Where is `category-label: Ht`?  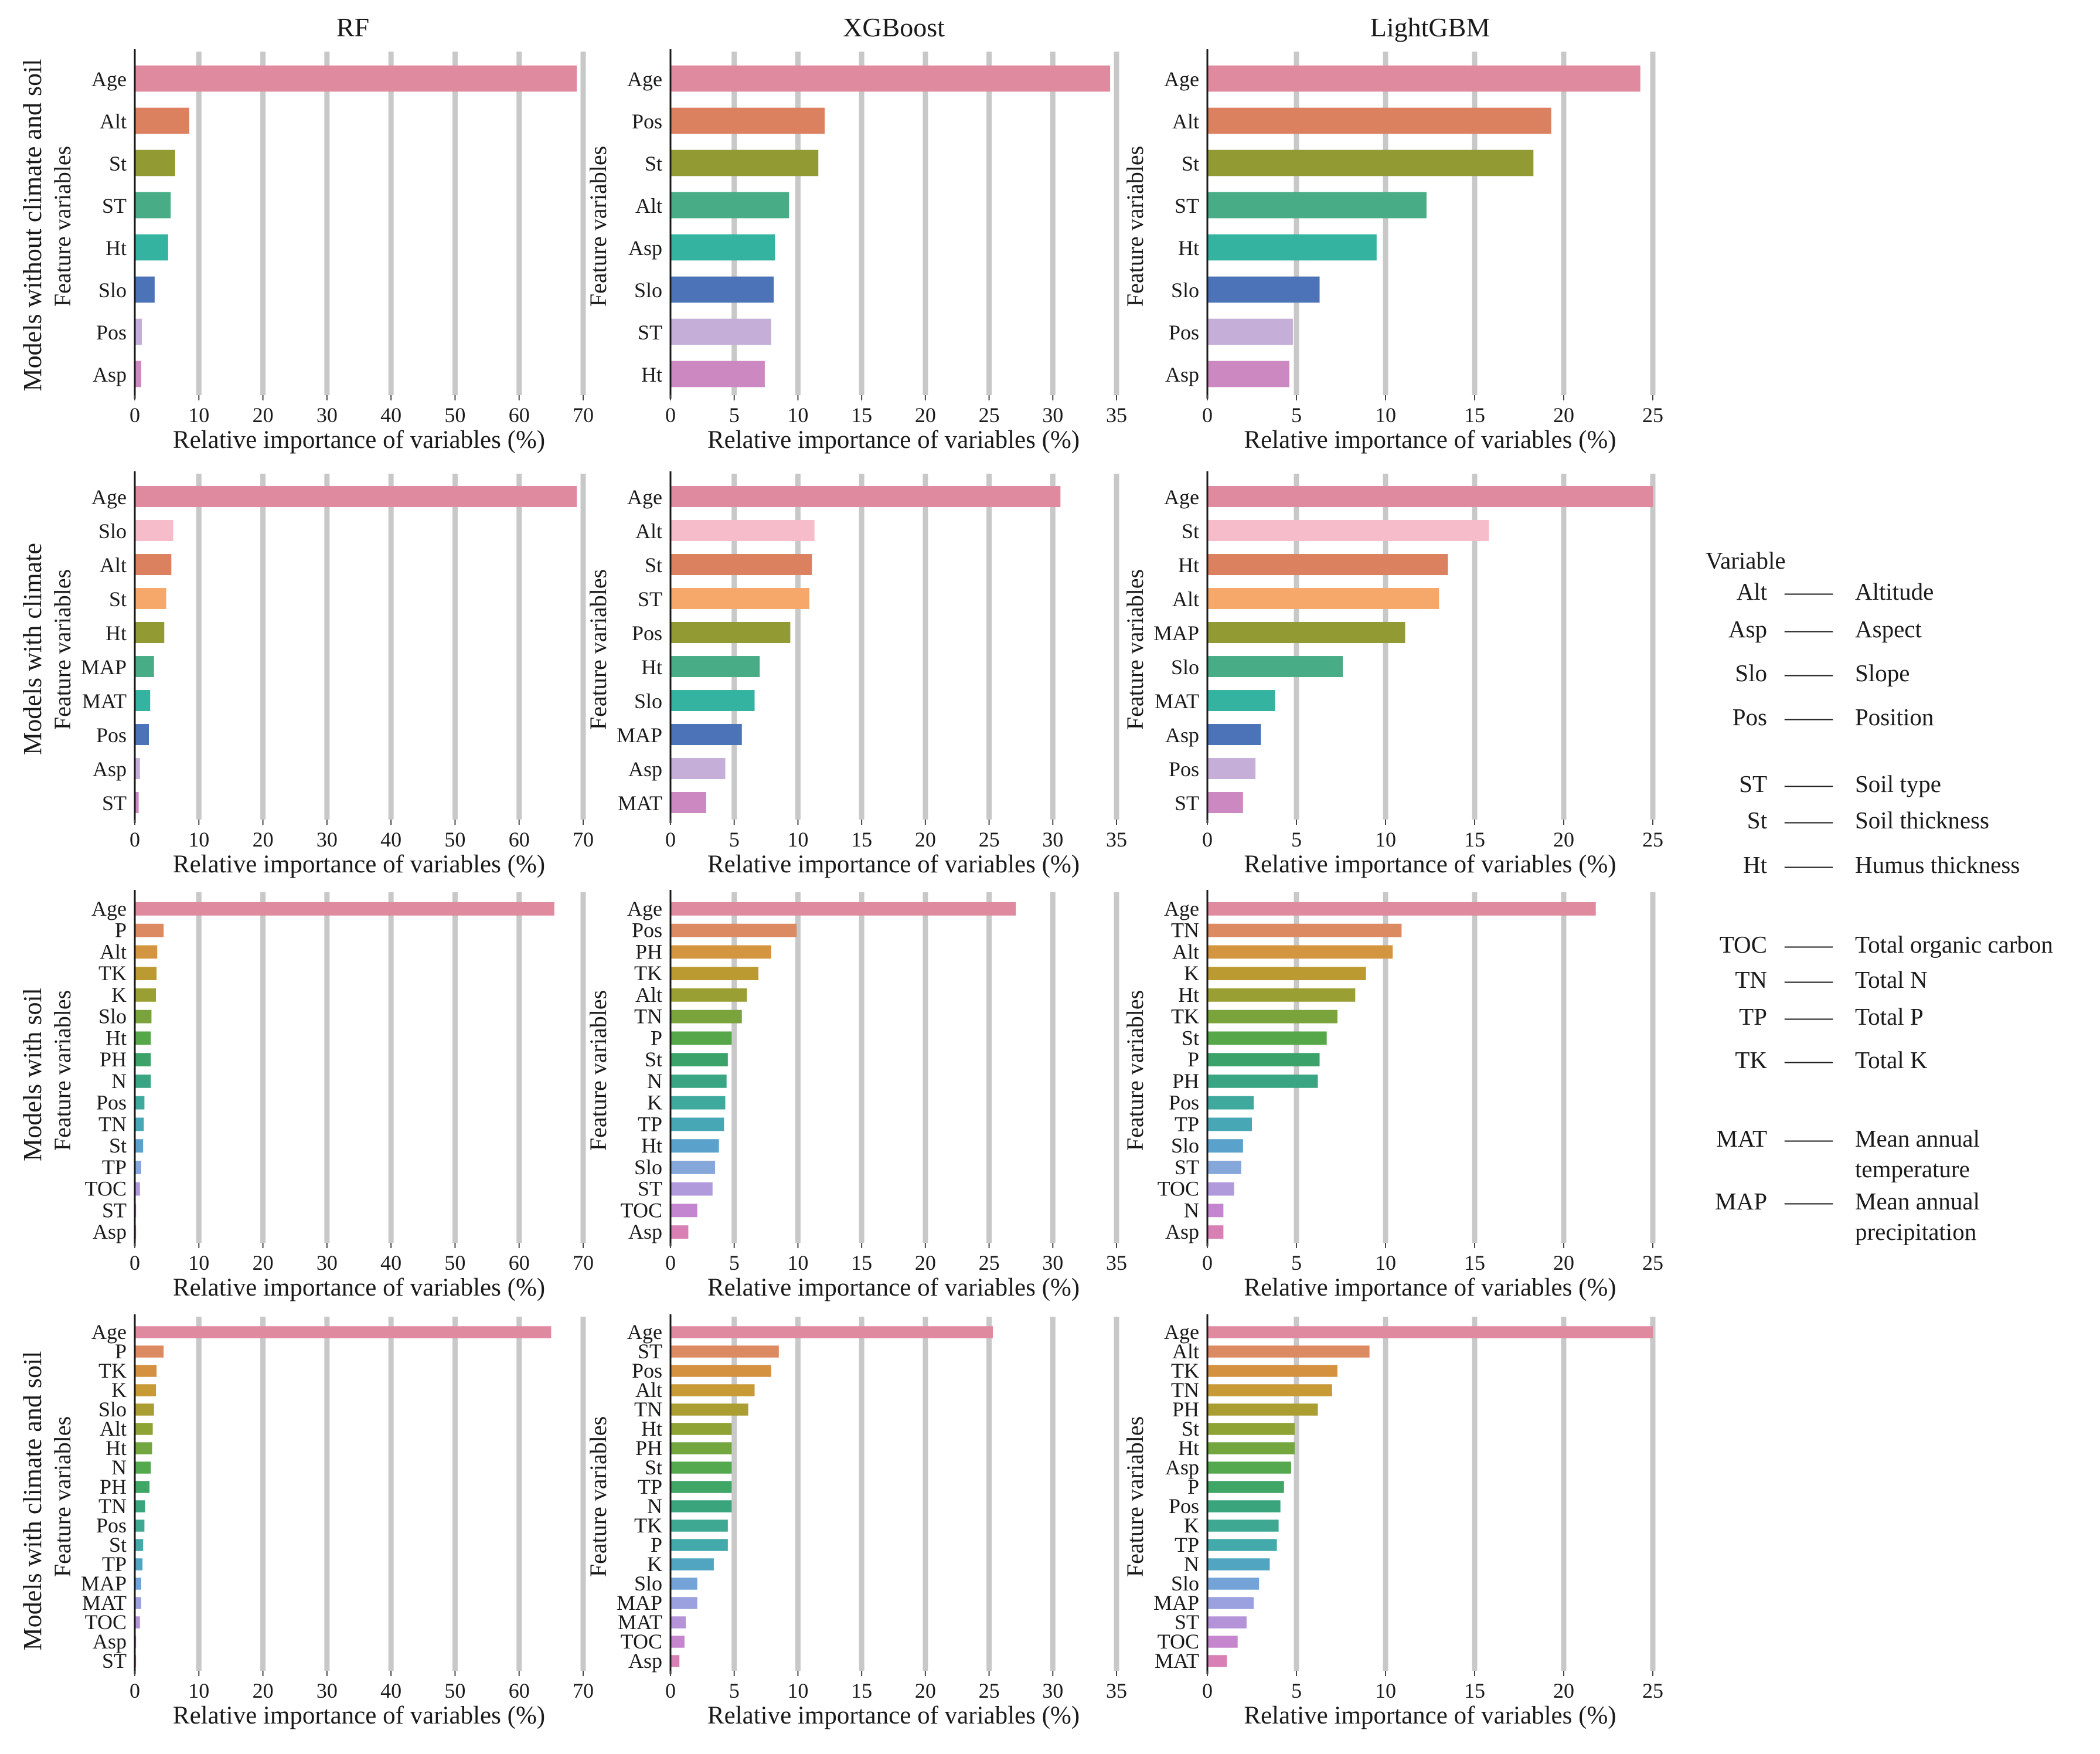
category-label: Ht is located at coordinates (116, 633).